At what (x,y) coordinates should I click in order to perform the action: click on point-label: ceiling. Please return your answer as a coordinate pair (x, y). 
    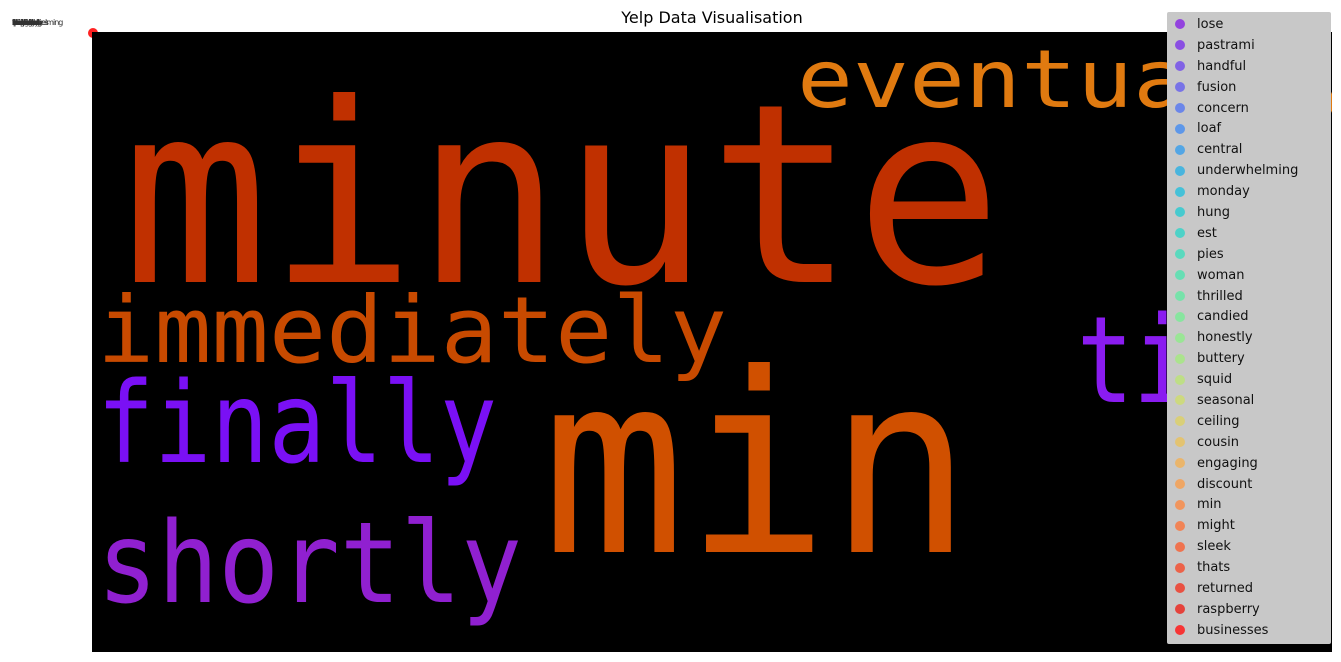
    Looking at the image, I should click on (23, 22).